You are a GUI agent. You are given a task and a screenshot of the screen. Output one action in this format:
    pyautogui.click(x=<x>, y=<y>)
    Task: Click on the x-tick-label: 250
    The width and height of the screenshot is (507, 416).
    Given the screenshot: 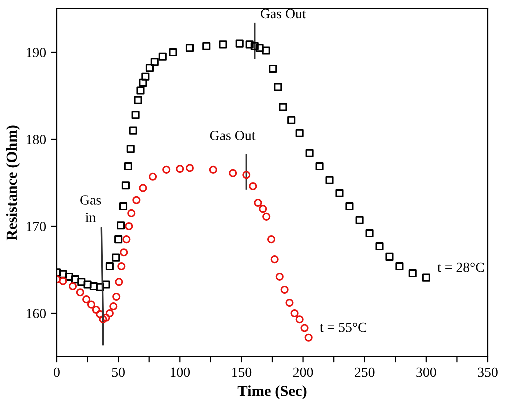 What is the action you would take?
    pyautogui.click(x=365, y=373)
    